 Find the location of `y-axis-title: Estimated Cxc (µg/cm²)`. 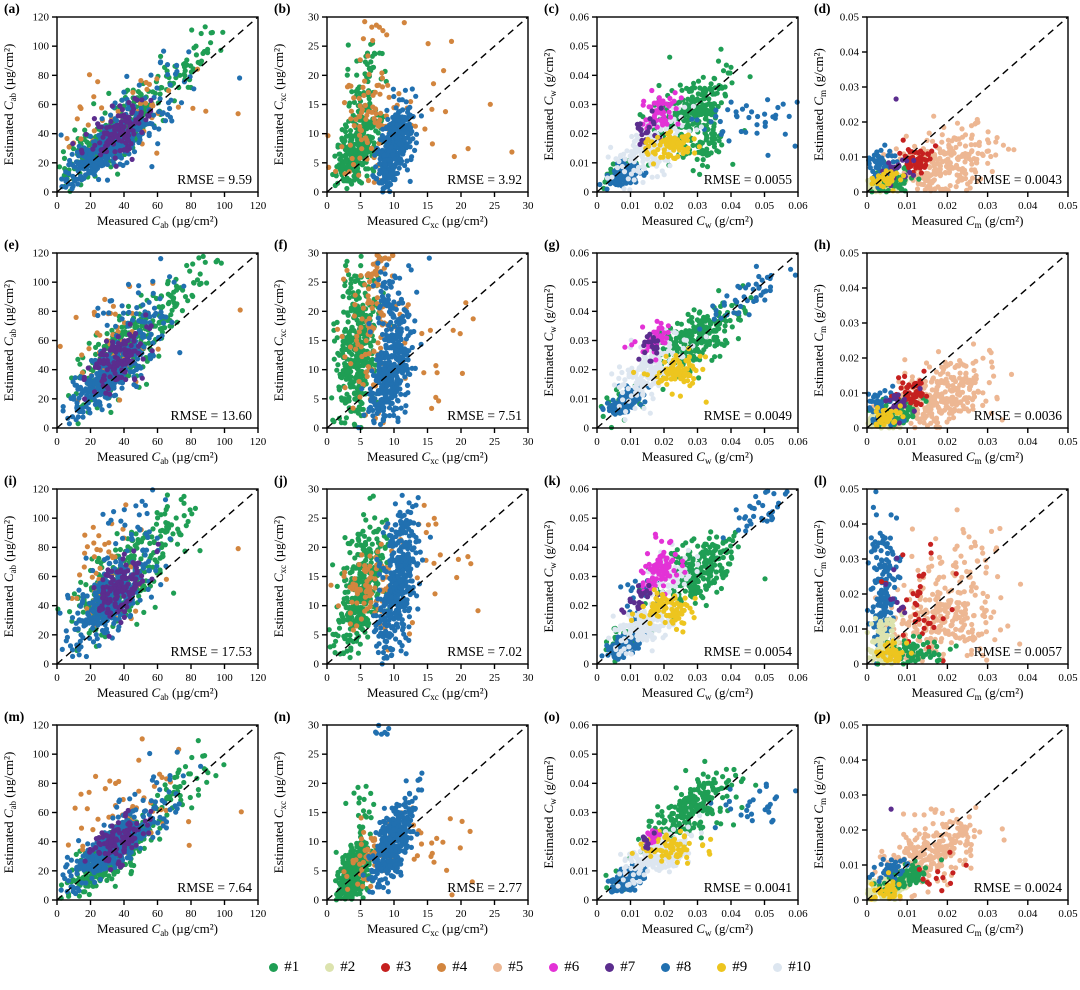

y-axis-title: Estimated Cxc (µg/cm²) is located at coordinates (279, 577).